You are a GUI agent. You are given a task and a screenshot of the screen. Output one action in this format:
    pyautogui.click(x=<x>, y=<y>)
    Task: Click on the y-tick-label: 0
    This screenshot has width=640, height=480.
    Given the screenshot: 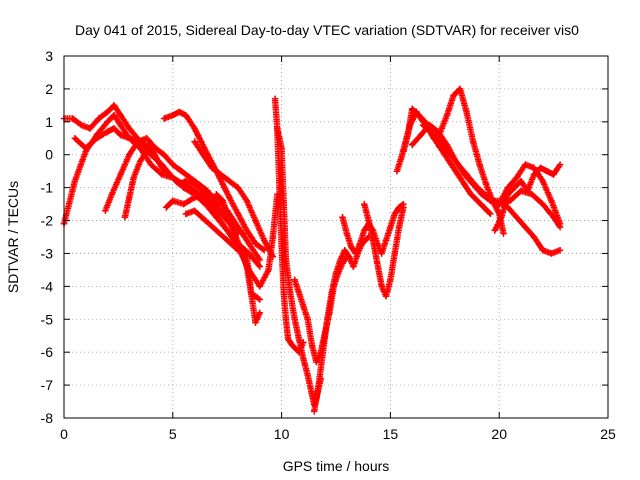 What is the action you would take?
    pyautogui.click(x=49, y=155)
    